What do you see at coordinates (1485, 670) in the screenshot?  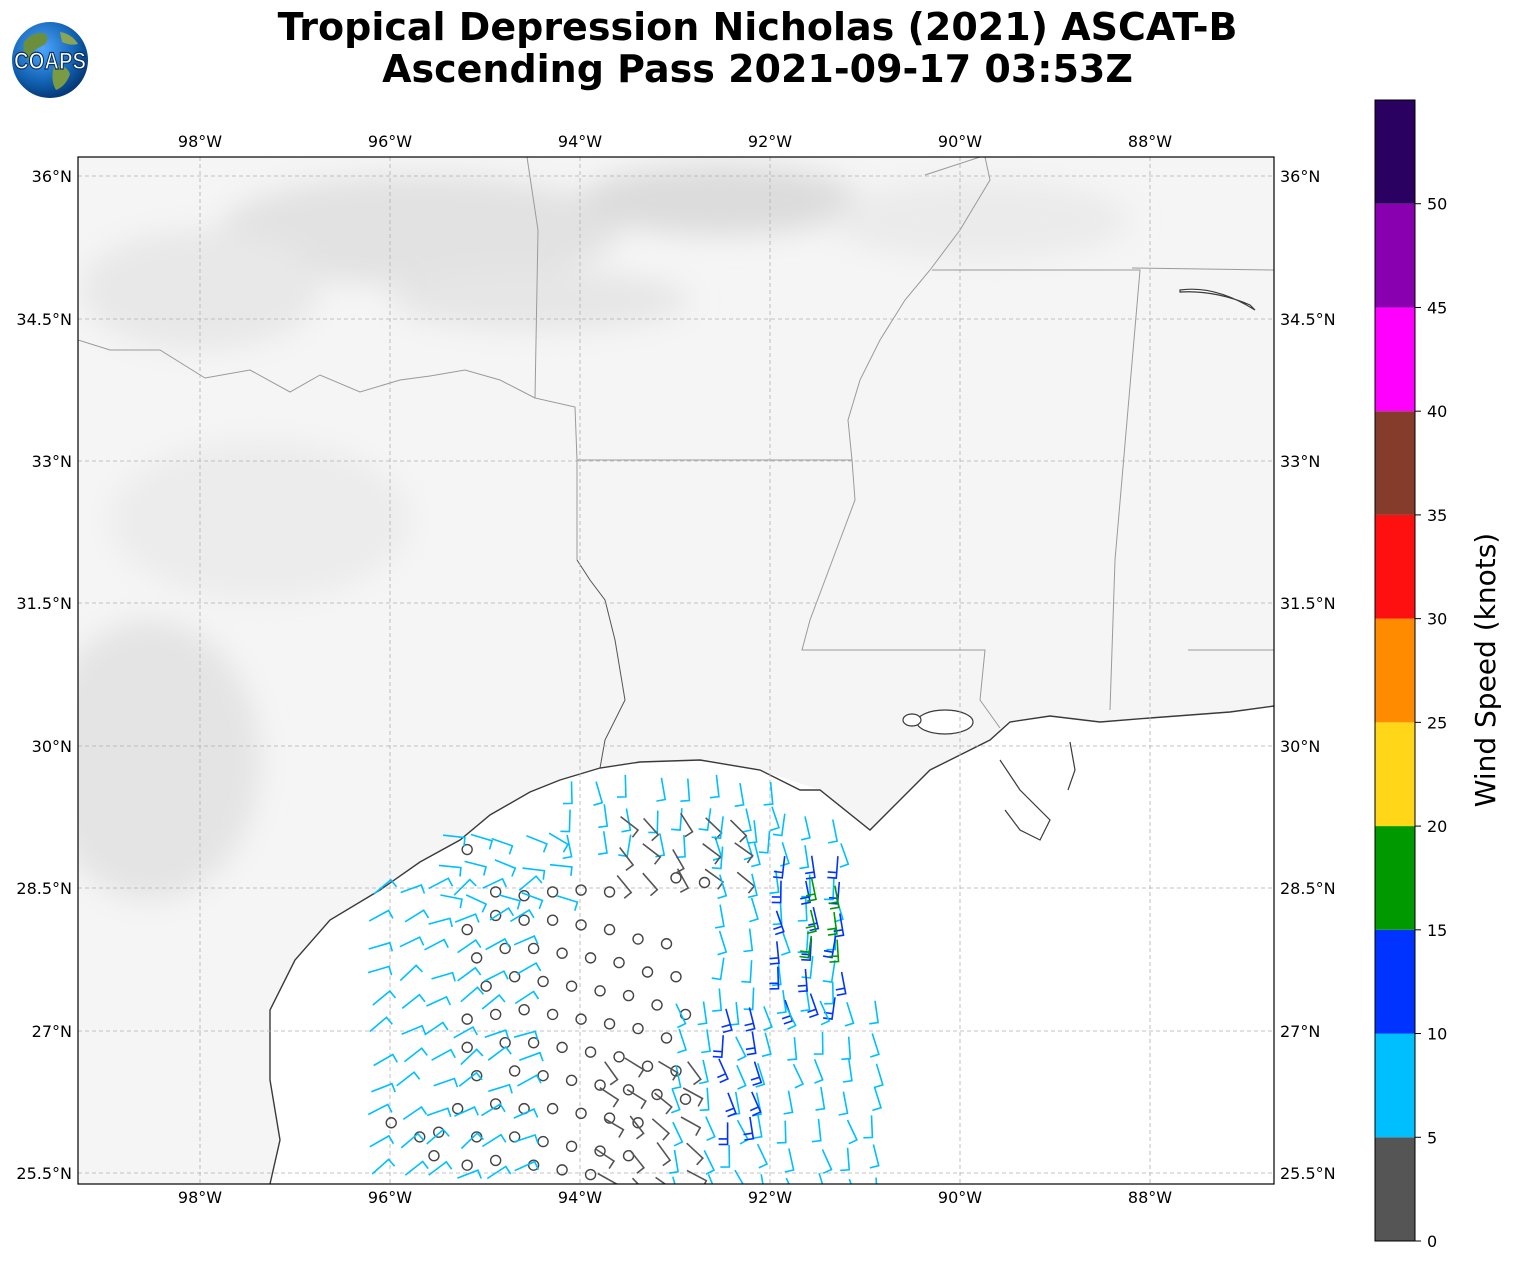 I see `colorbar-label: Wind Speed (knots)` at bounding box center [1485, 670].